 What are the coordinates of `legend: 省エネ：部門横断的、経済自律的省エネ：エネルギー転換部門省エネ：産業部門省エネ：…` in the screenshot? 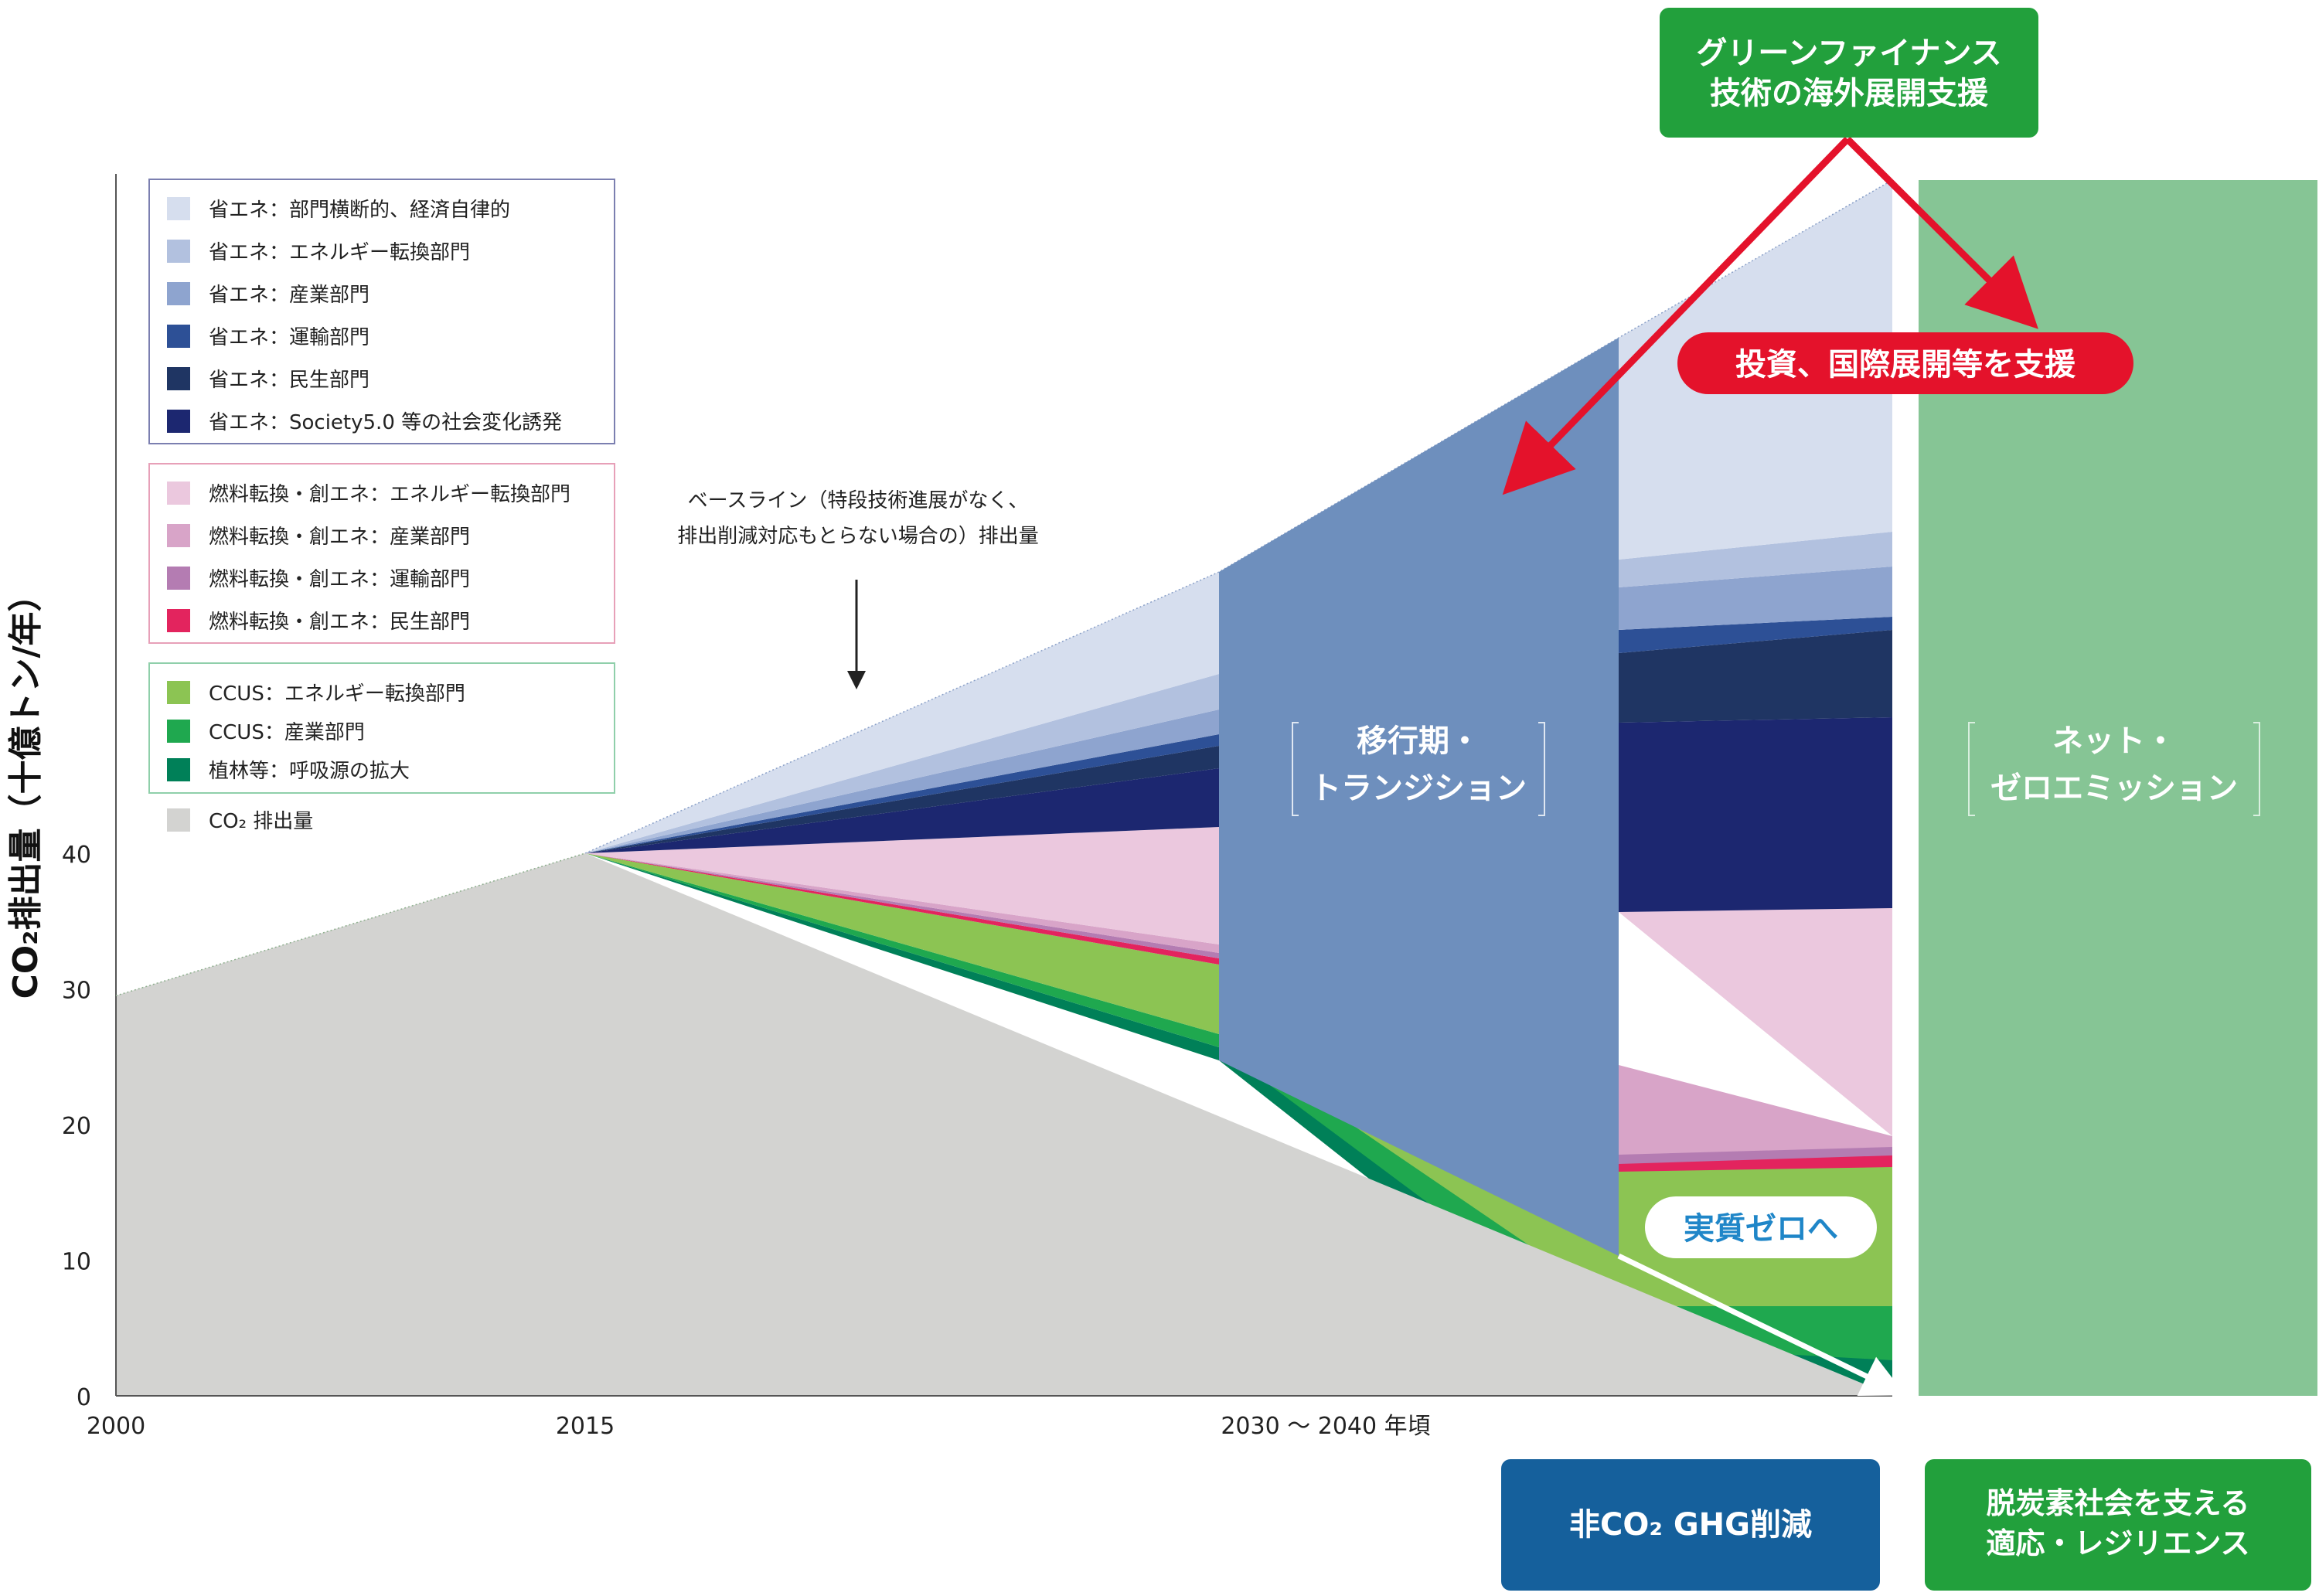 It's located at (381, 506).